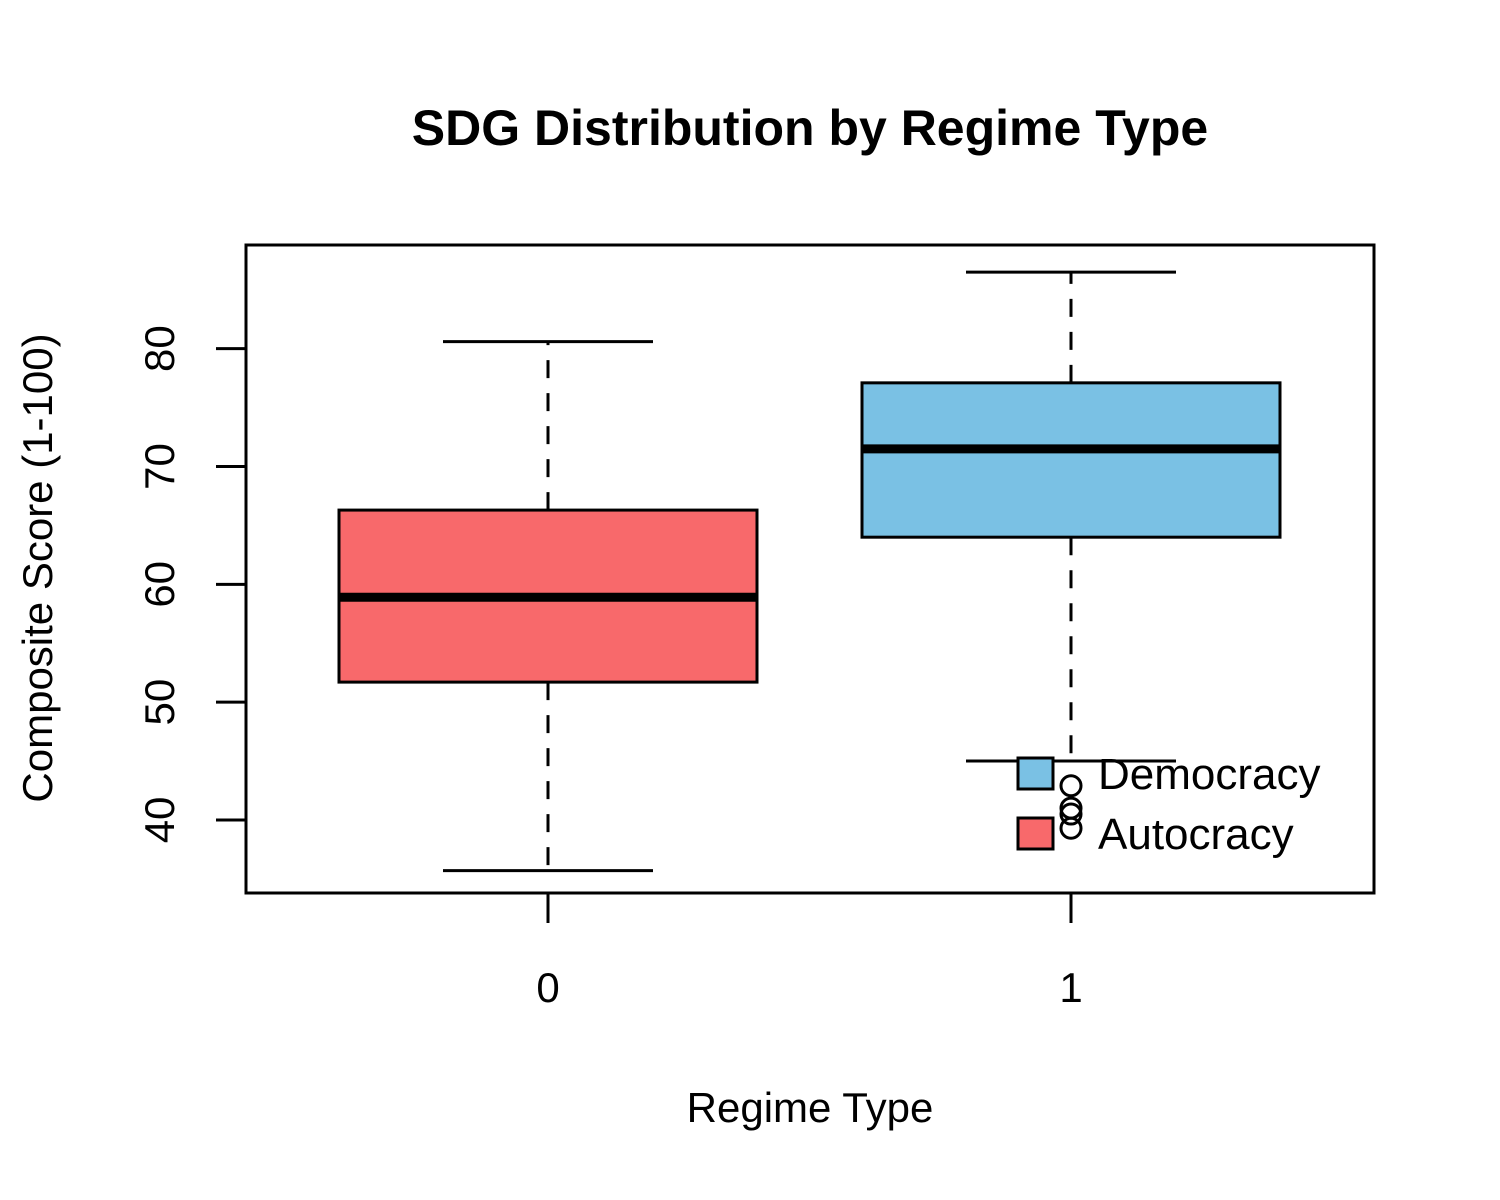 The height and width of the screenshot is (1200, 1500). Describe the element at coordinates (810, 128) in the screenshot. I see `chart-title: SDG Distribution by Regime Type` at that location.